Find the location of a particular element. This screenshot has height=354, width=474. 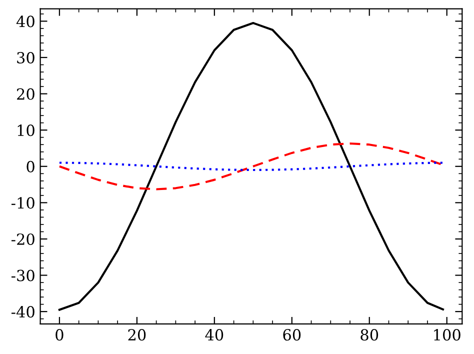

y-tick-label: -40 is located at coordinates (22, 312).